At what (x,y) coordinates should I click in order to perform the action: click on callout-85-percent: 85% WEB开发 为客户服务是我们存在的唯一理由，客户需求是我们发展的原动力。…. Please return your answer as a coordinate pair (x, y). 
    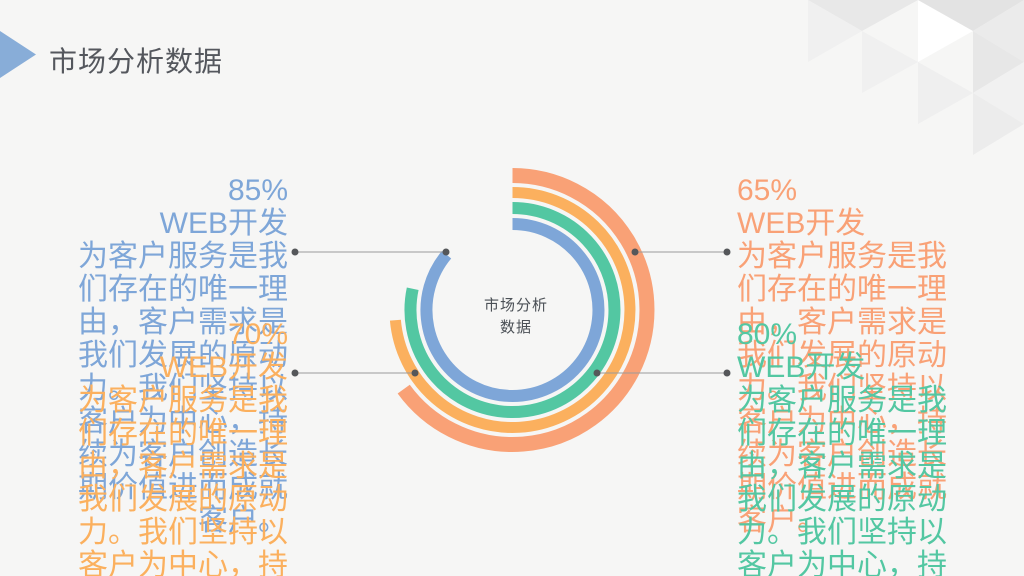
    Looking at the image, I should click on (180, 355).